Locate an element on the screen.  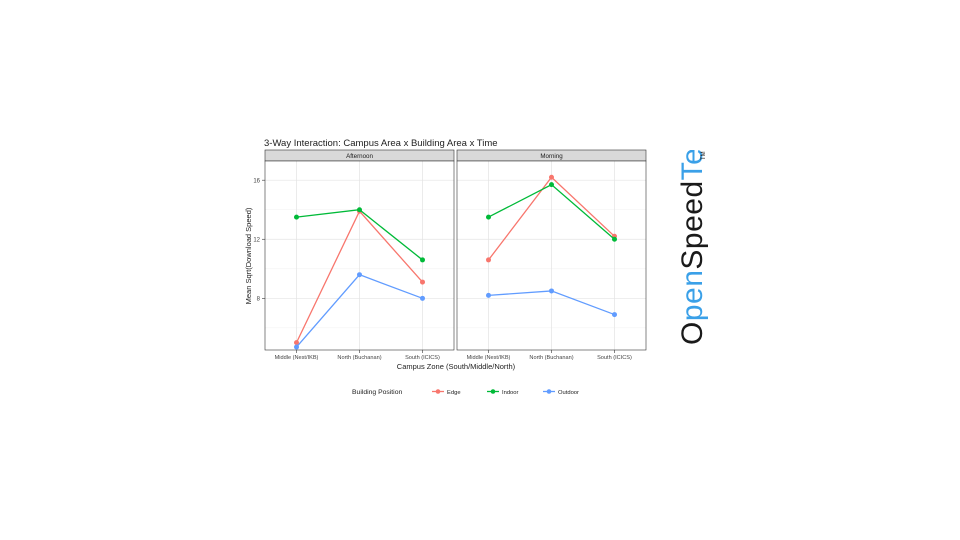
y-tick-label: 8 is located at coordinates (259, 300).